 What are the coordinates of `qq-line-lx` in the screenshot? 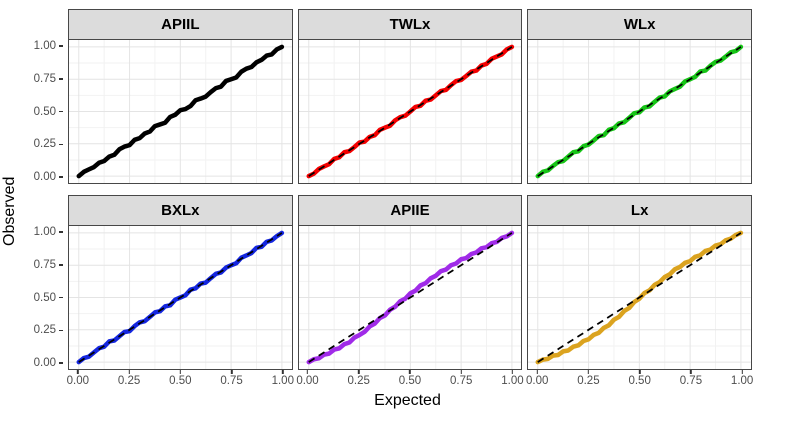 It's located at (639, 297).